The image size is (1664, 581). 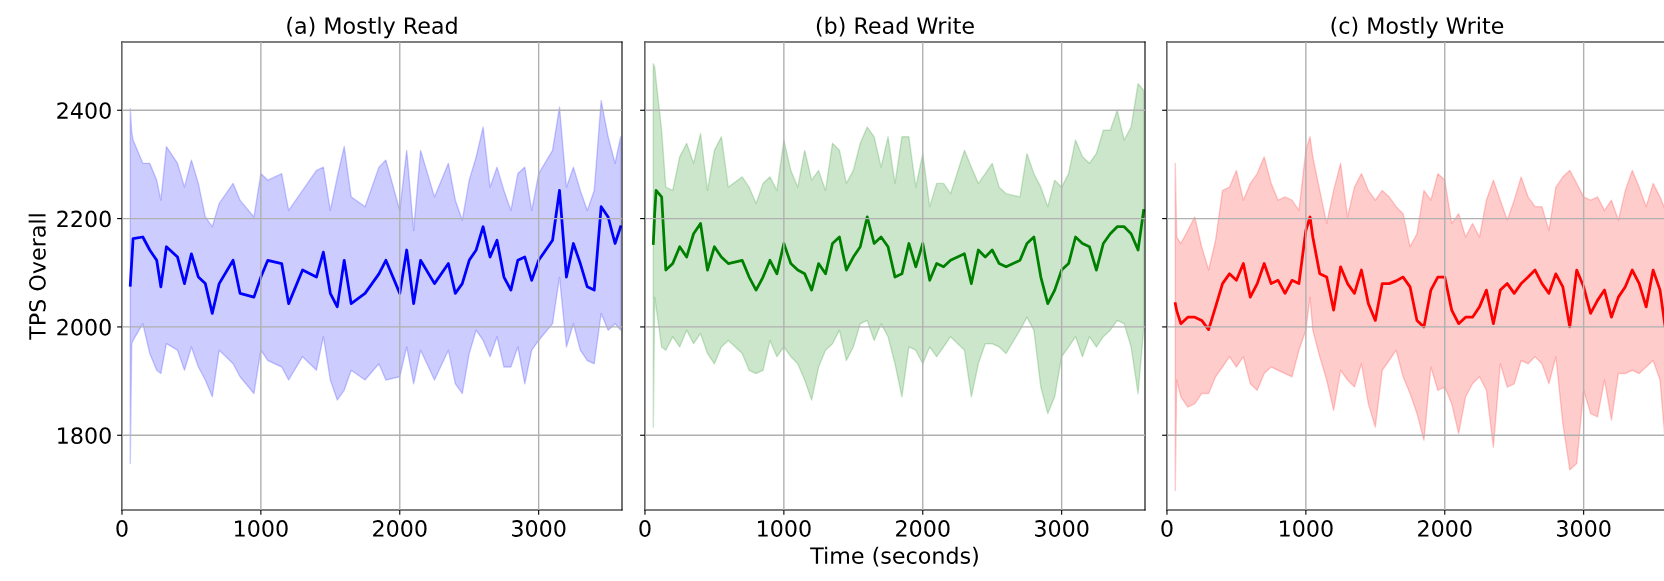 What do you see at coordinates (1417, 27) in the screenshot?
I see `chart-title: (c) Mostly Write` at bounding box center [1417, 27].